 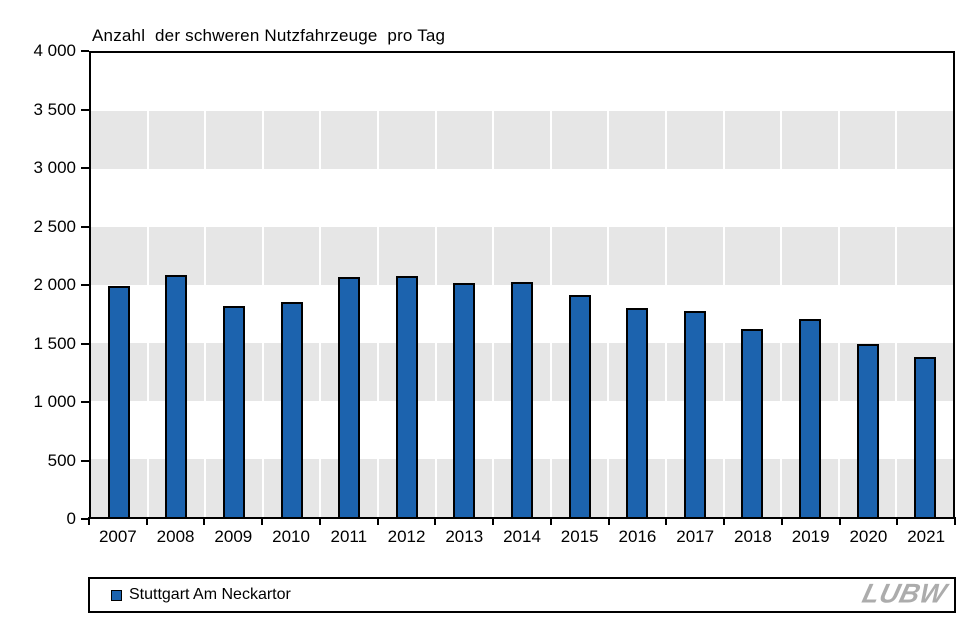 What do you see at coordinates (116, 595) in the screenshot?
I see `legend-marker-icon` at bounding box center [116, 595].